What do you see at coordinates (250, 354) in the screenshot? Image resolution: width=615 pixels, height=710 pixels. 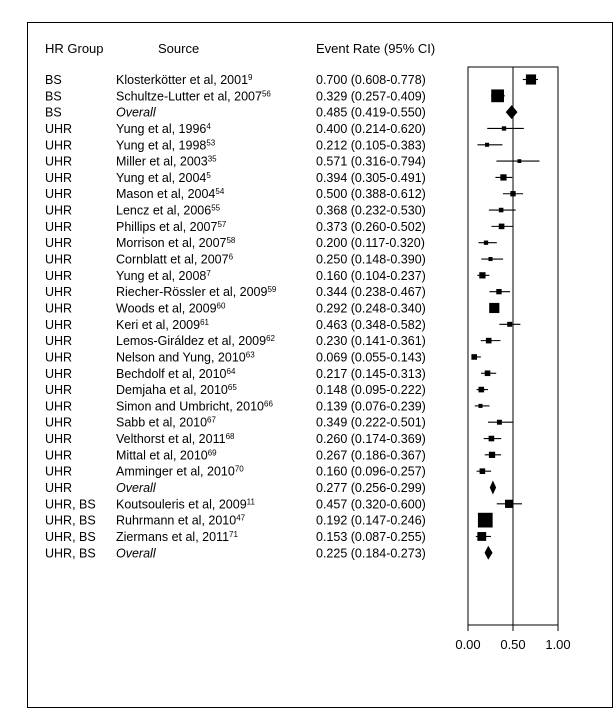 I see `cell-source-ref: 63` at bounding box center [250, 354].